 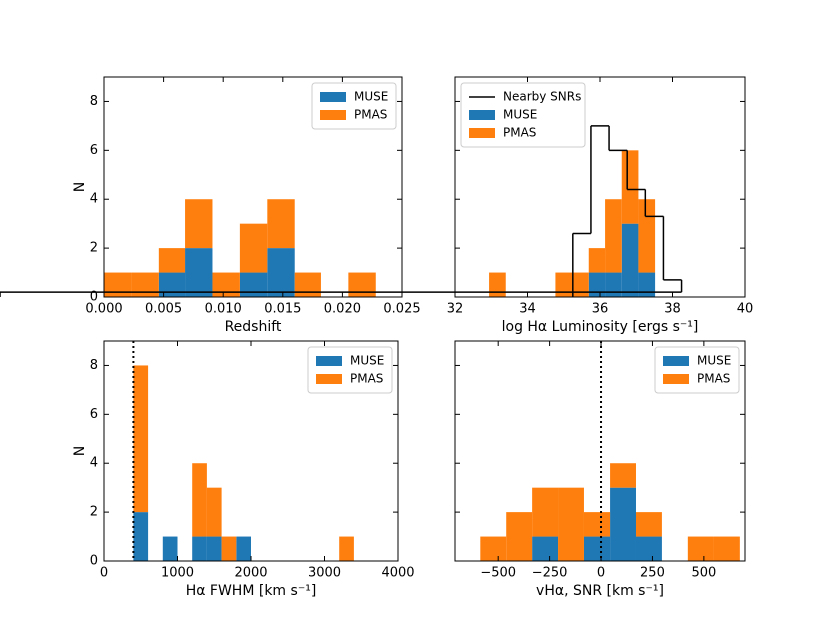 What do you see at coordinates (253, 327) in the screenshot?
I see `x-axis-label: Redshift` at bounding box center [253, 327].